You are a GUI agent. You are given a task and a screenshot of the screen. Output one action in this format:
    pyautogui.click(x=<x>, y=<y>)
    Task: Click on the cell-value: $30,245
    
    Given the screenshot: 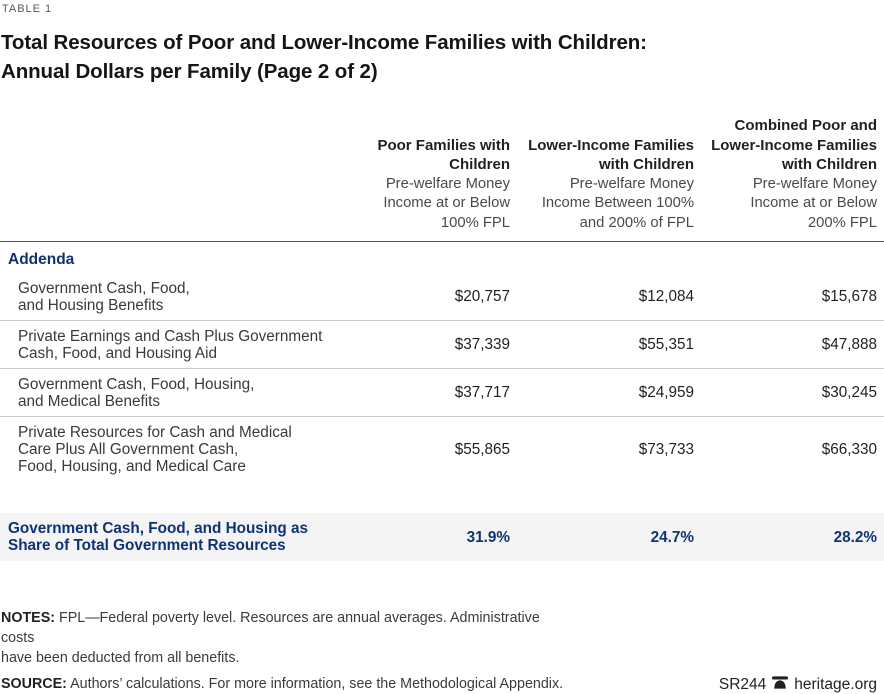 What is the action you would take?
    pyautogui.click(x=849, y=392)
    